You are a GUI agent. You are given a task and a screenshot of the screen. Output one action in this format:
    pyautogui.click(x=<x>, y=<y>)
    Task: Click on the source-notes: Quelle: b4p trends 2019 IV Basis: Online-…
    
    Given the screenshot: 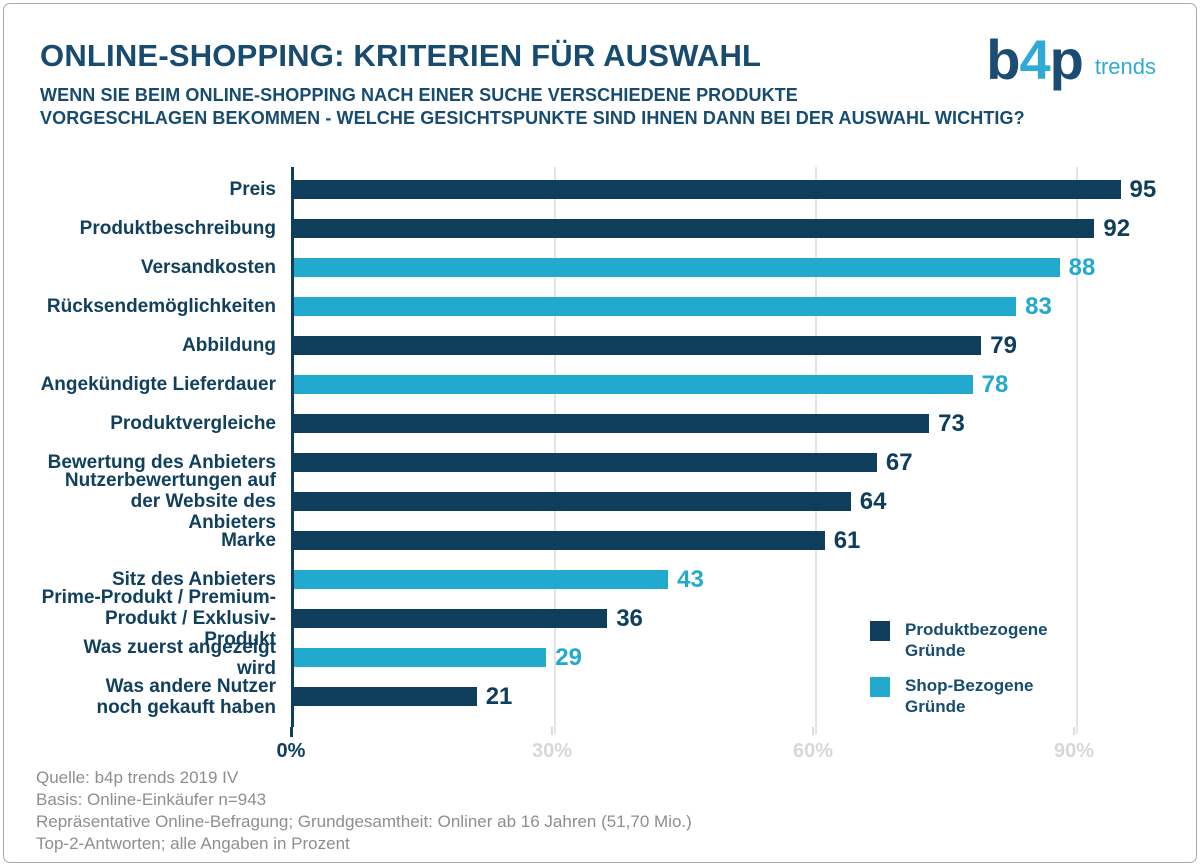 What is the action you would take?
    pyautogui.click(x=364, y=811)
    